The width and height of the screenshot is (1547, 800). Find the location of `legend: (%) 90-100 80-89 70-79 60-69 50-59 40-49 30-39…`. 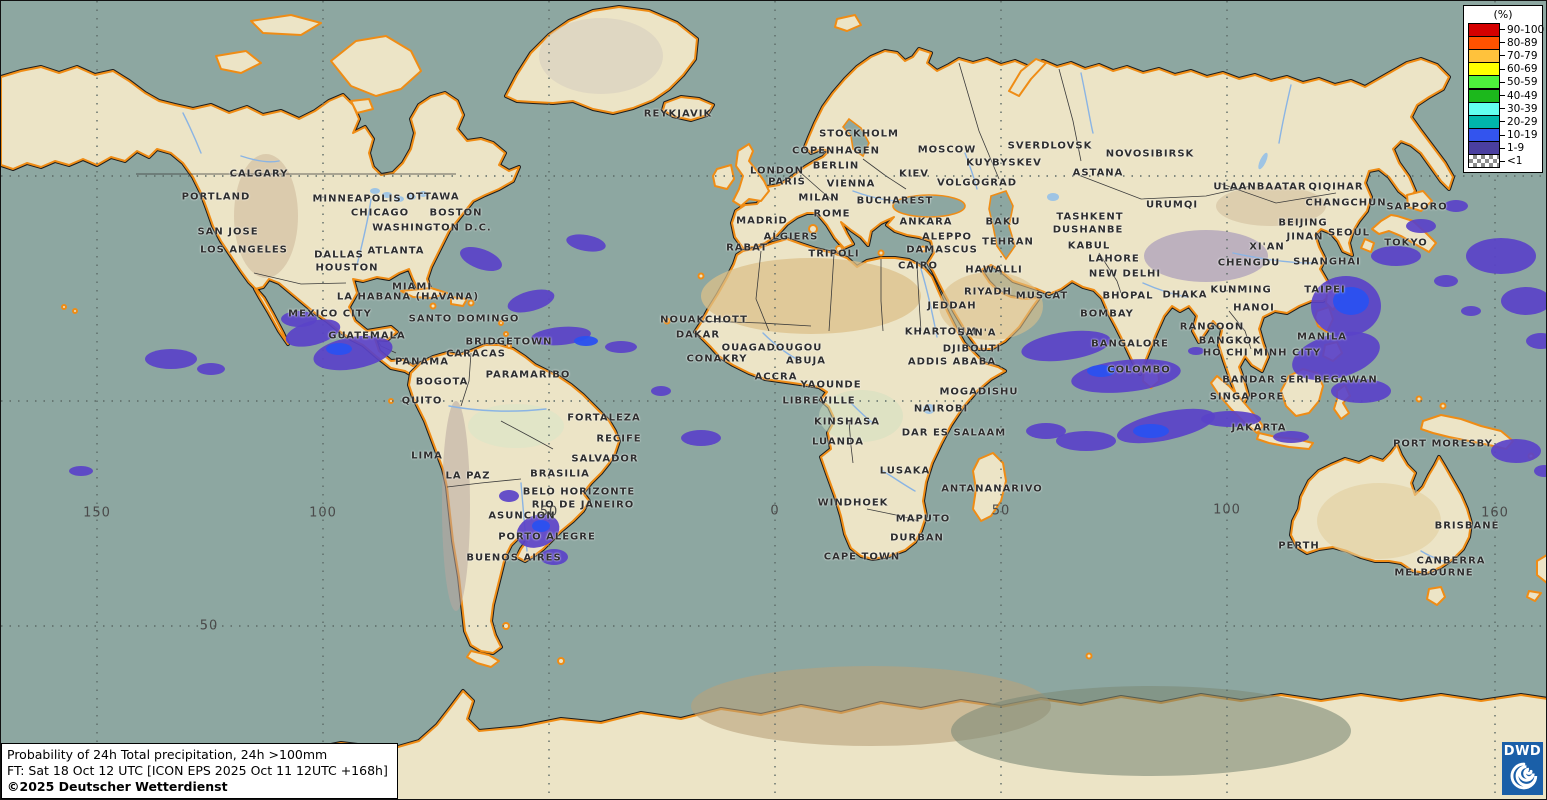

legend: (%) 90-100 80-89 70-79 60-69 50-59 40-49 30-39… is located at coordinates (1503, 89).